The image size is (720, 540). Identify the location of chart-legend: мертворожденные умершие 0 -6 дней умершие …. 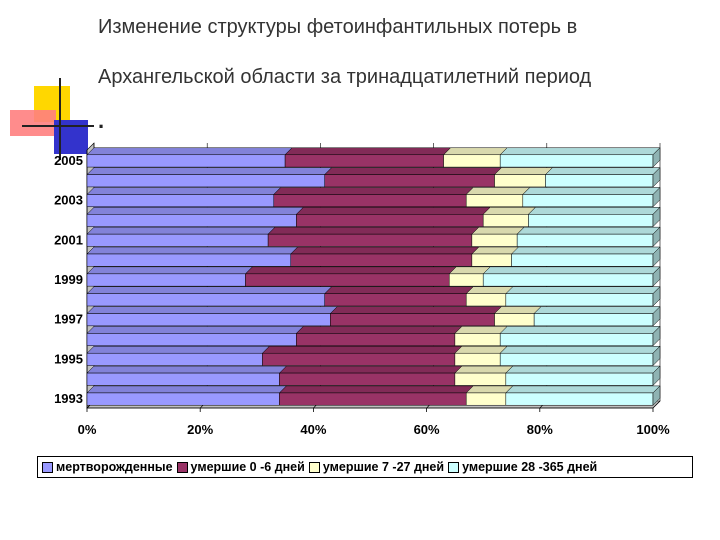
(365, 467).